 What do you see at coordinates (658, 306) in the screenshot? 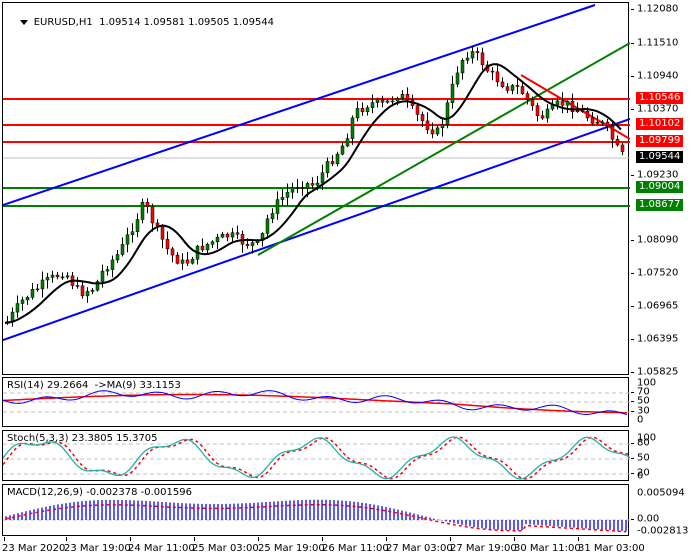
I see `price-tick: 1.06965` at bounding box center [658, 306].